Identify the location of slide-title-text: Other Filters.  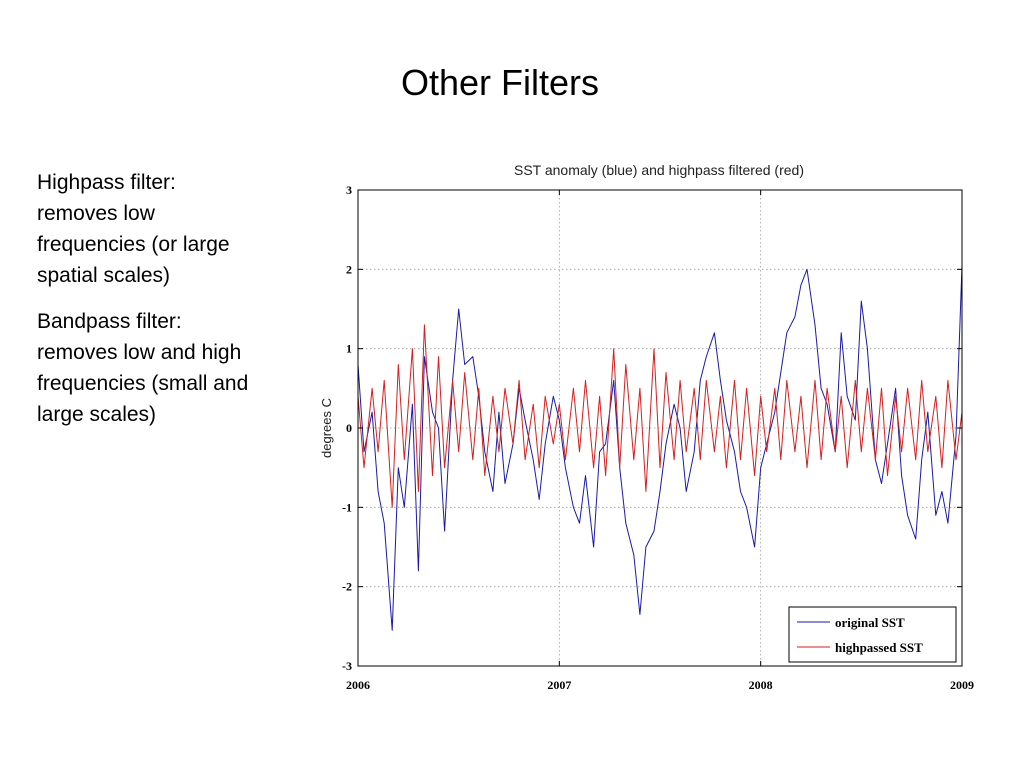
(500, 82).